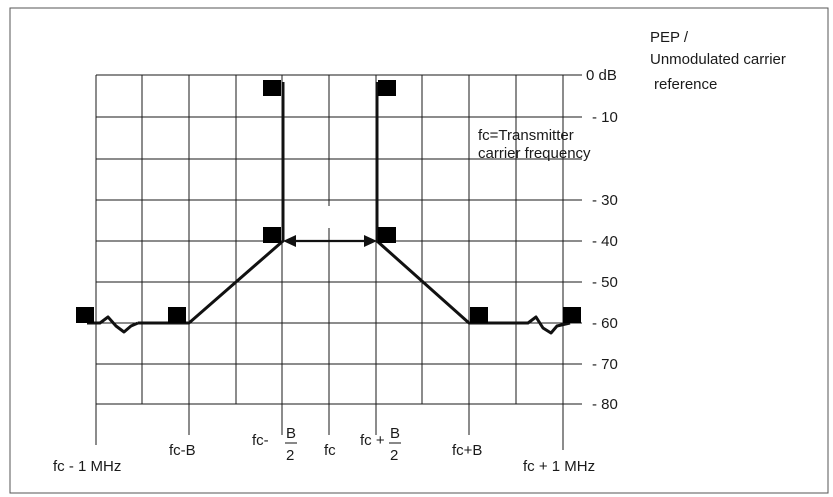 The width and height of the screenshot is (833, 497). I want to click on carrier-note-line-1: fc=Transmitter, so click(526, 135).